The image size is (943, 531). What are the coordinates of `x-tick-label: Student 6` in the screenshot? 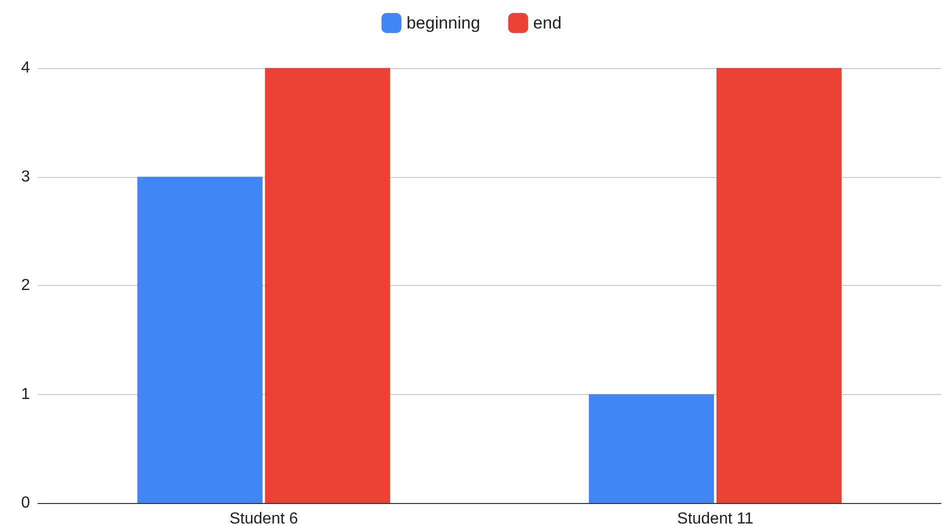 It's located at (264, 519).